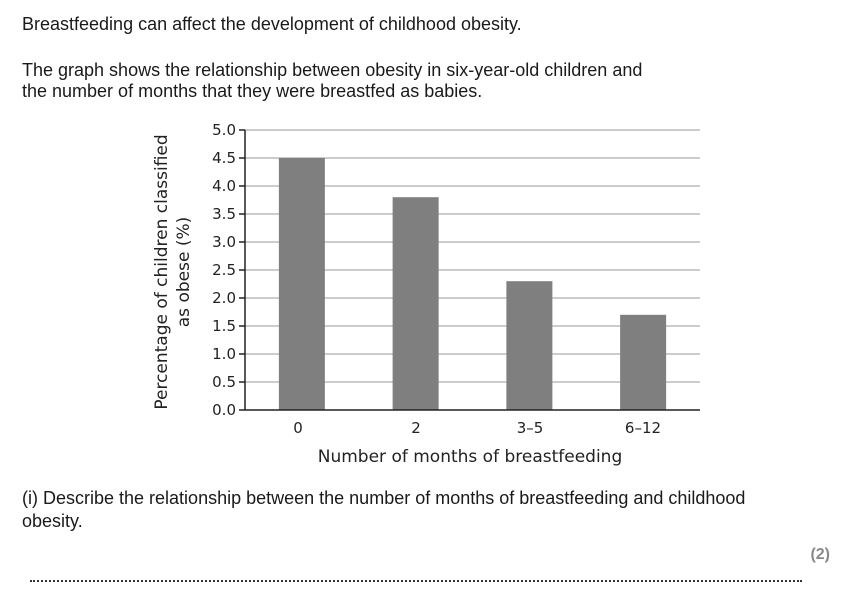  Describe the element at coordinates (530, 428) in the screenshot. I see `x-tick-label: 3–5` at that location.